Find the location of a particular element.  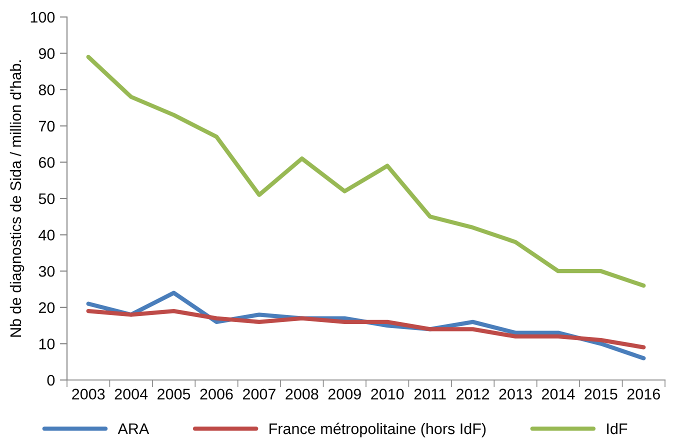

x-tick-label: 2012 is located at coordinates (473, 394).